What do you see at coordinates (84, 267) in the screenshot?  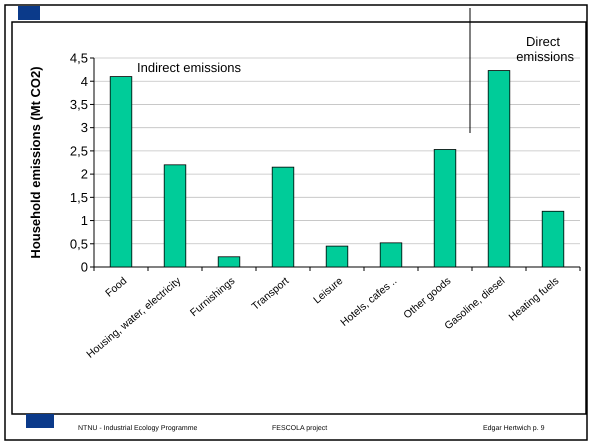 I see `y-tick-label: 0` at bounding box center [84, 267].